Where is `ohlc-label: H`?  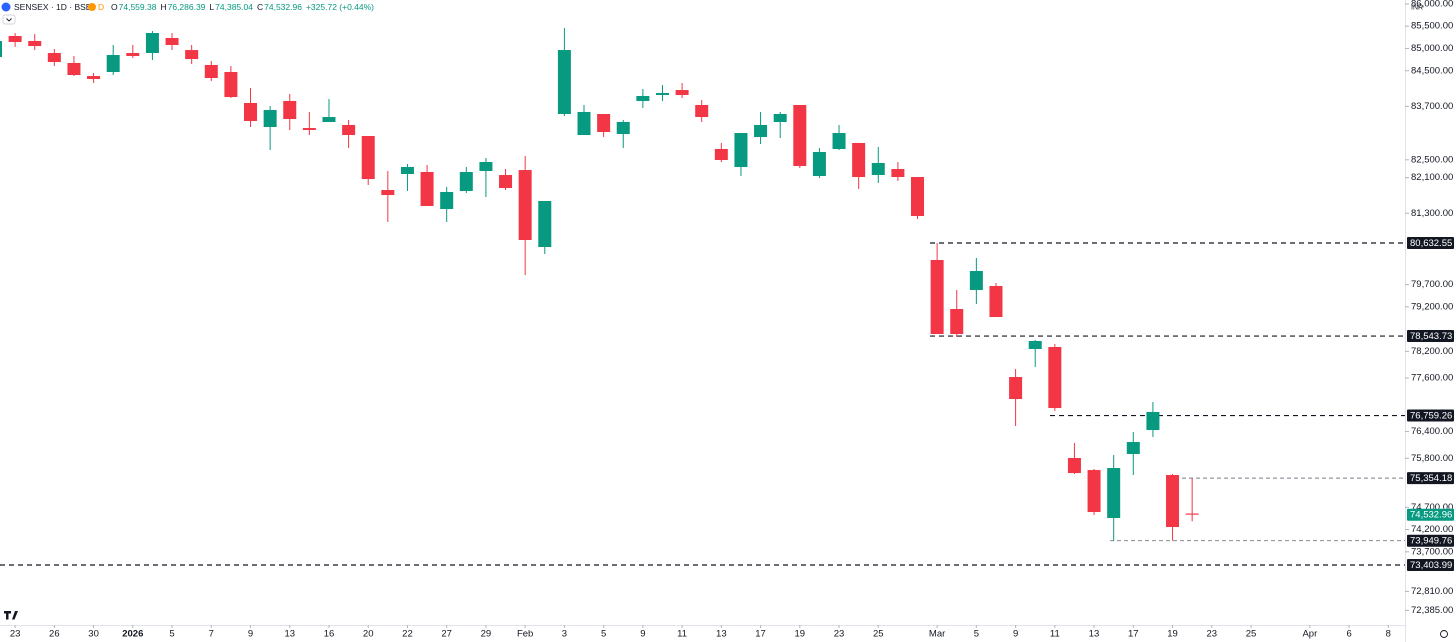 ohlc-label: H is located at coordinates (163, 7).